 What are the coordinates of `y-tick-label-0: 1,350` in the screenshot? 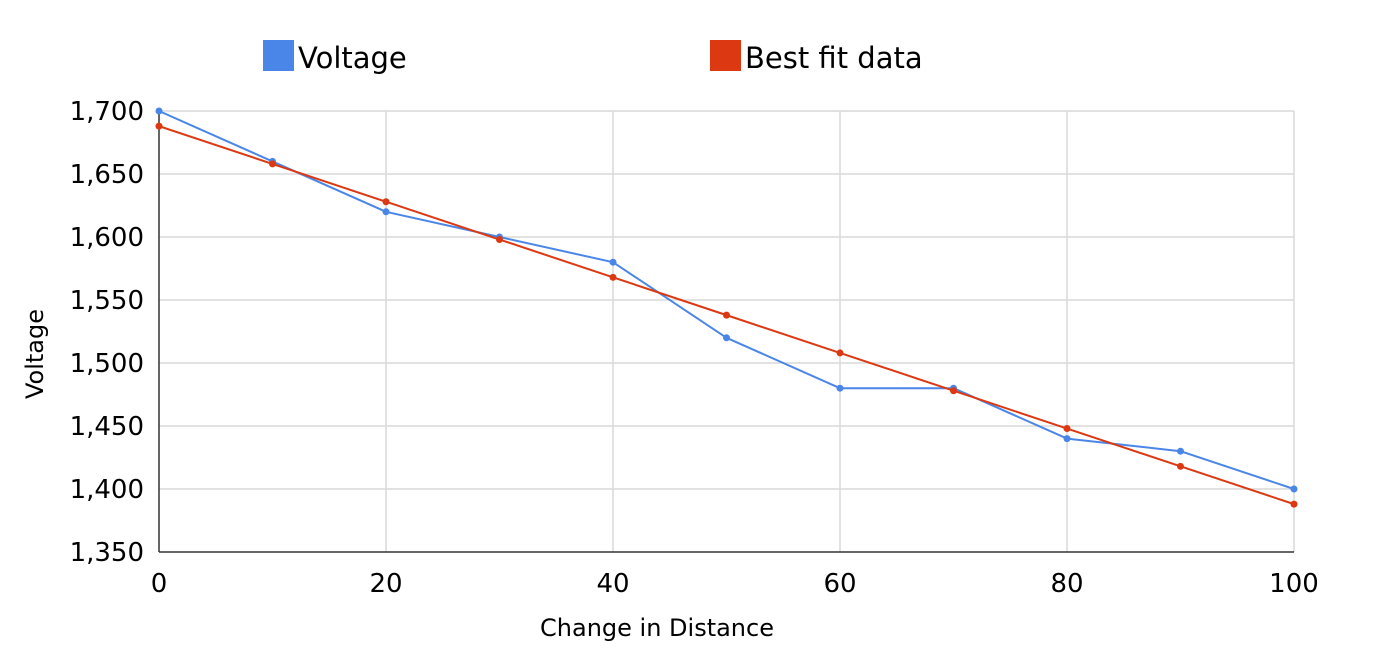 It's located at (107, 553).